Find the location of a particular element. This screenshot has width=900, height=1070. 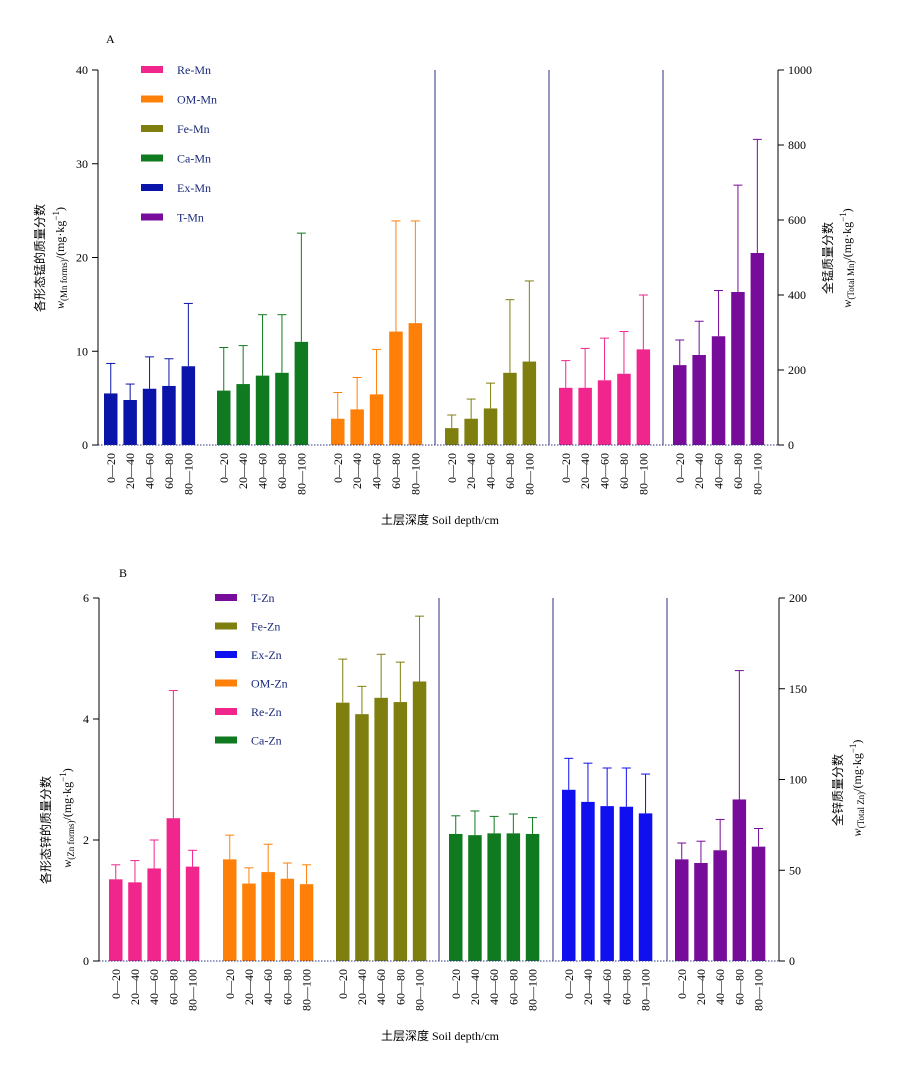

left-axis-tick-label: 2 is located at coordinates (86, 840).